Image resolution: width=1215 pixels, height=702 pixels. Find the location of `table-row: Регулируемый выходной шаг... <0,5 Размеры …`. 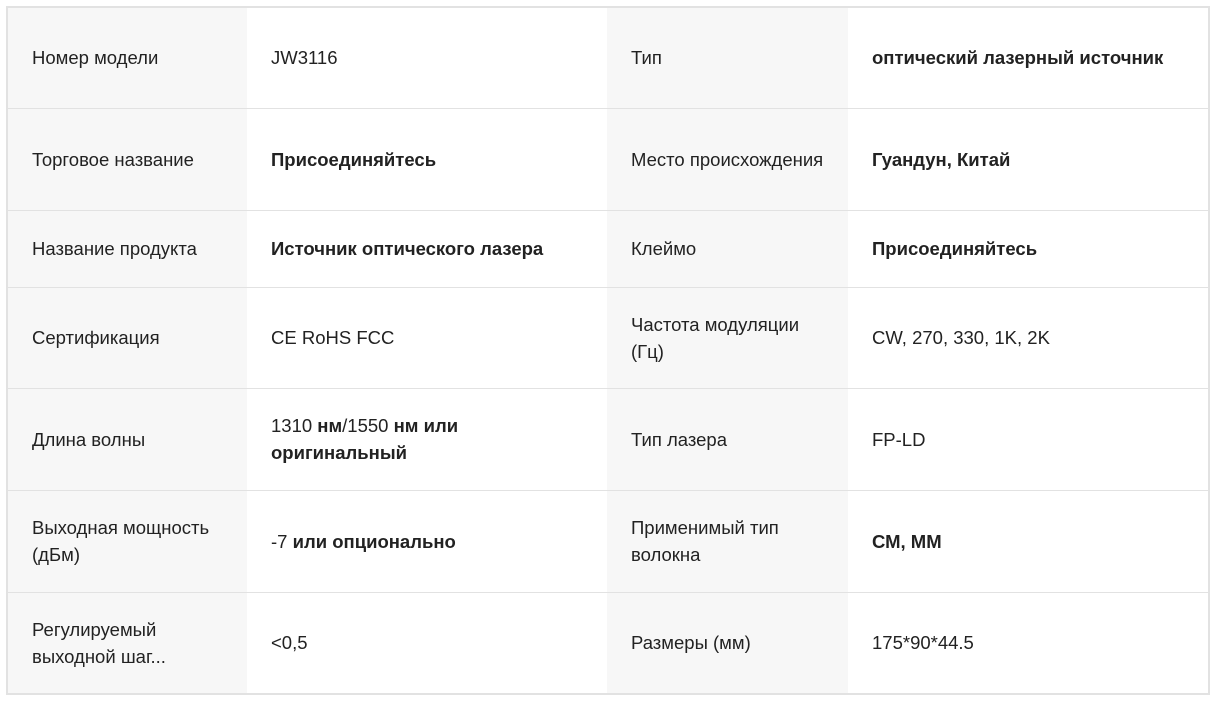

table-row: Регулируемый выходной шаг... <0,5 Размеры … is located at coordinates (608, 642).